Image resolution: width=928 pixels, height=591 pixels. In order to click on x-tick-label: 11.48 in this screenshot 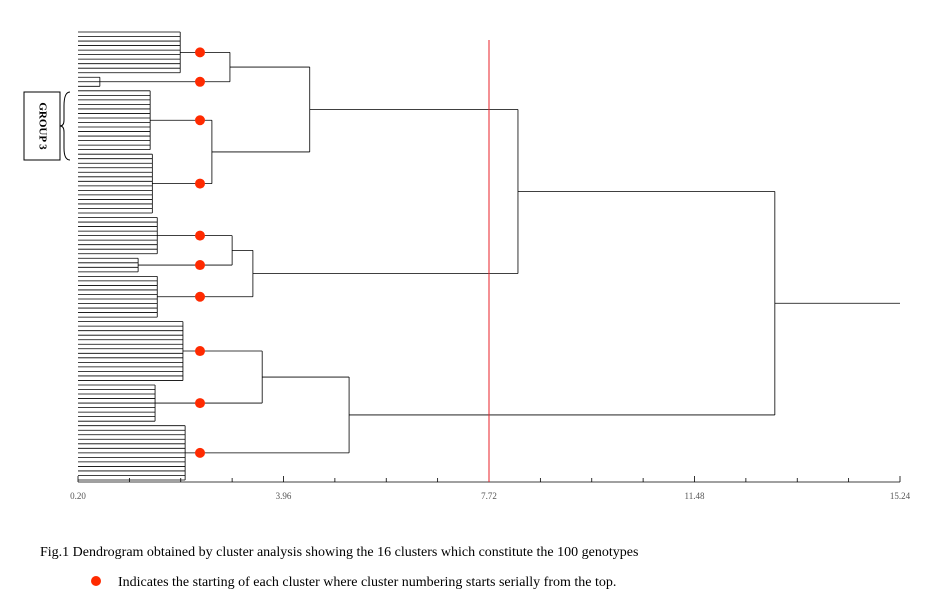, I will do `click(695, 496)`.